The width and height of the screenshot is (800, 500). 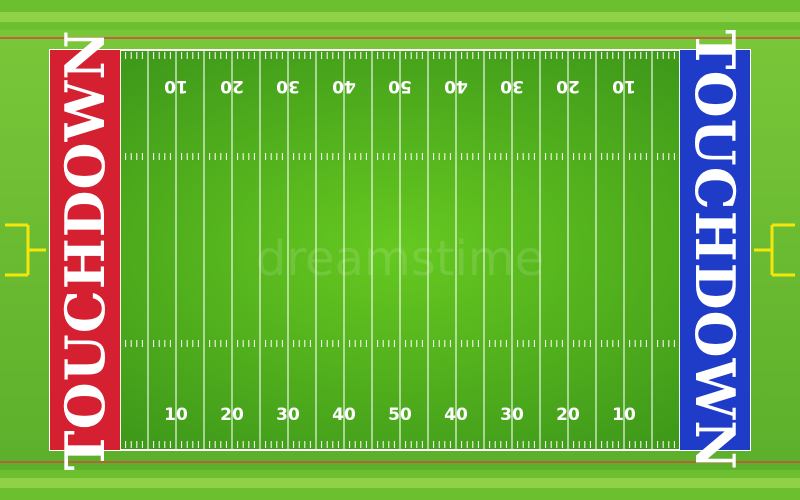 I want to click on right-endzone-label: TOUCHDOWN, so click(x=715, y=249).